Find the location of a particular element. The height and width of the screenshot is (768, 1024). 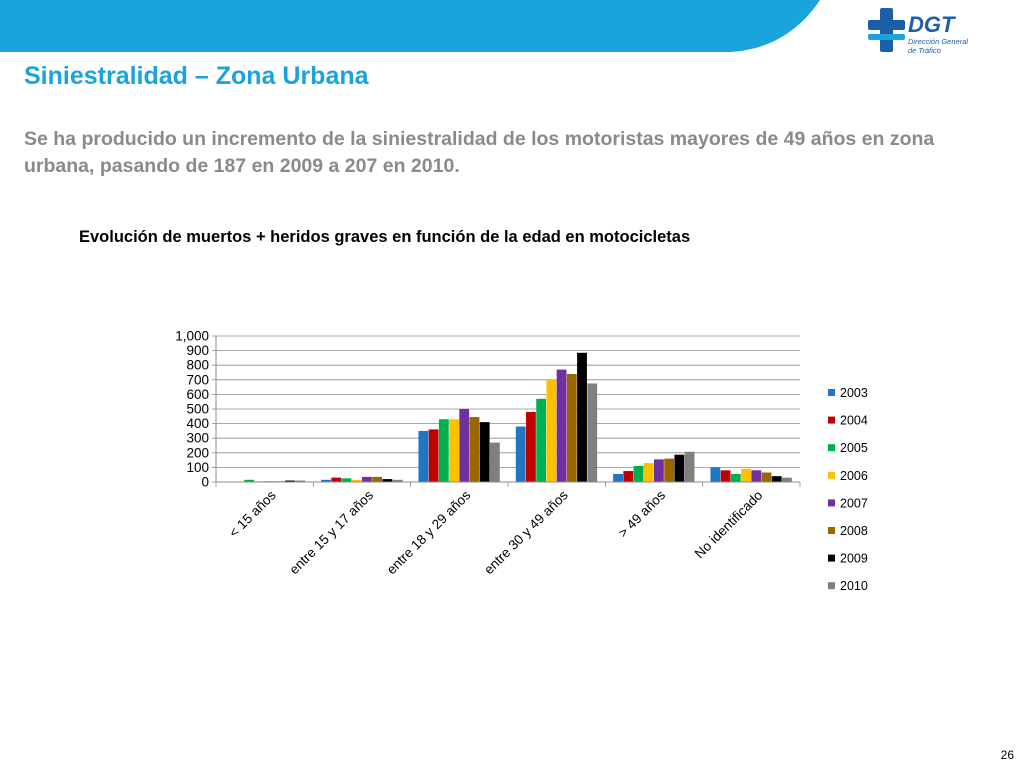

dgt-logo: DGT Dirección General de Tráfico is located at coordinates (918, 31).